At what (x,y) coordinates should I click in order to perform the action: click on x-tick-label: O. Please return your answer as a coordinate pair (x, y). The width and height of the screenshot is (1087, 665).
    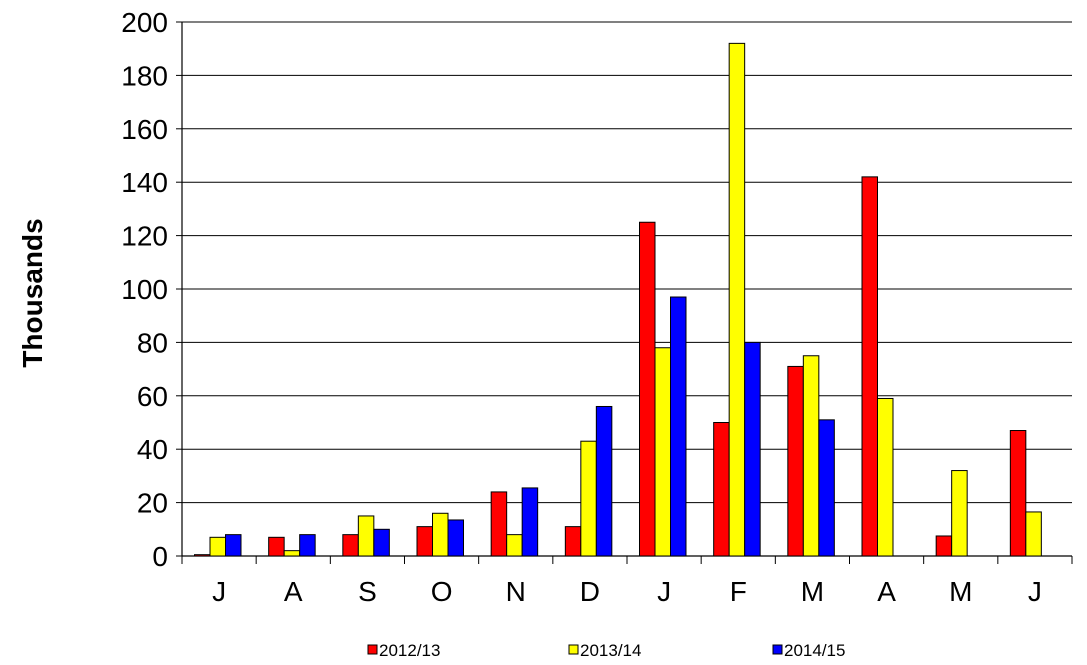
    Looking at the image, I should click on (442, 591).